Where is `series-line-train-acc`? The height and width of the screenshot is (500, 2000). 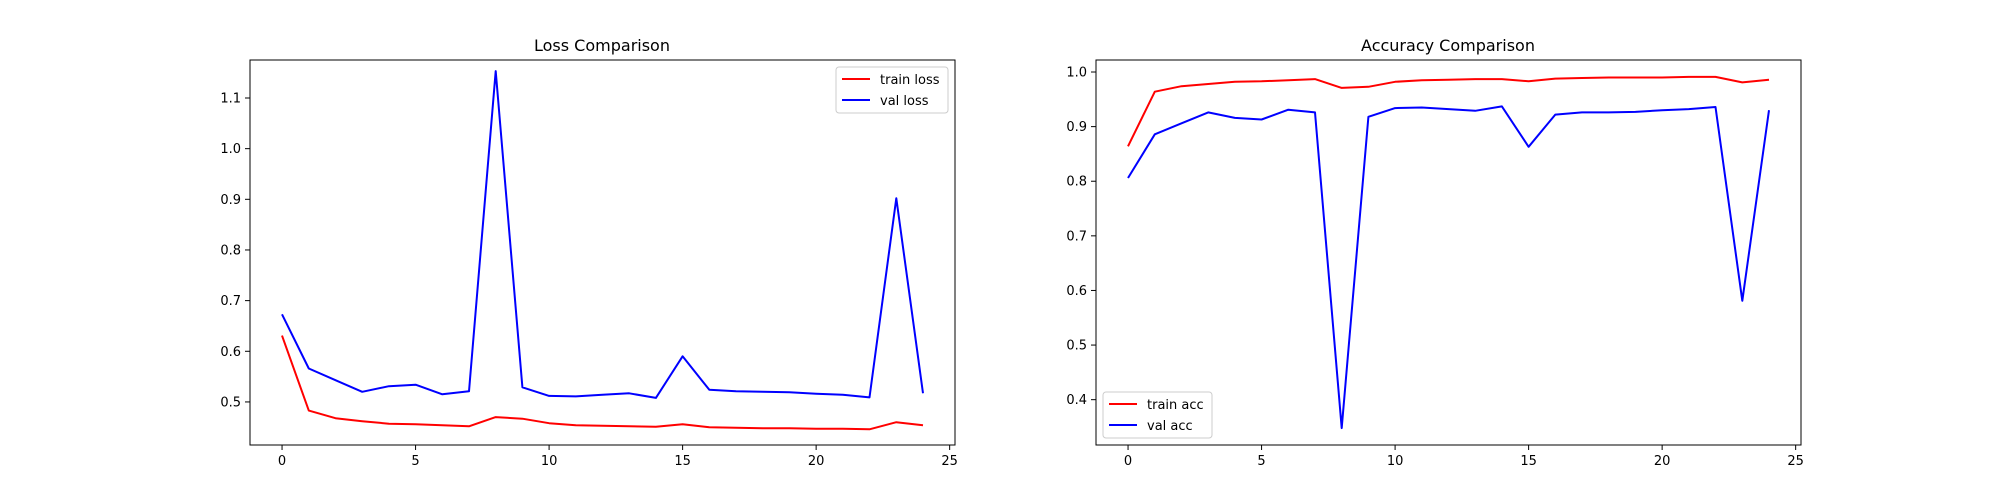 series-line-train-acc is located at coordinates (1448, 111).